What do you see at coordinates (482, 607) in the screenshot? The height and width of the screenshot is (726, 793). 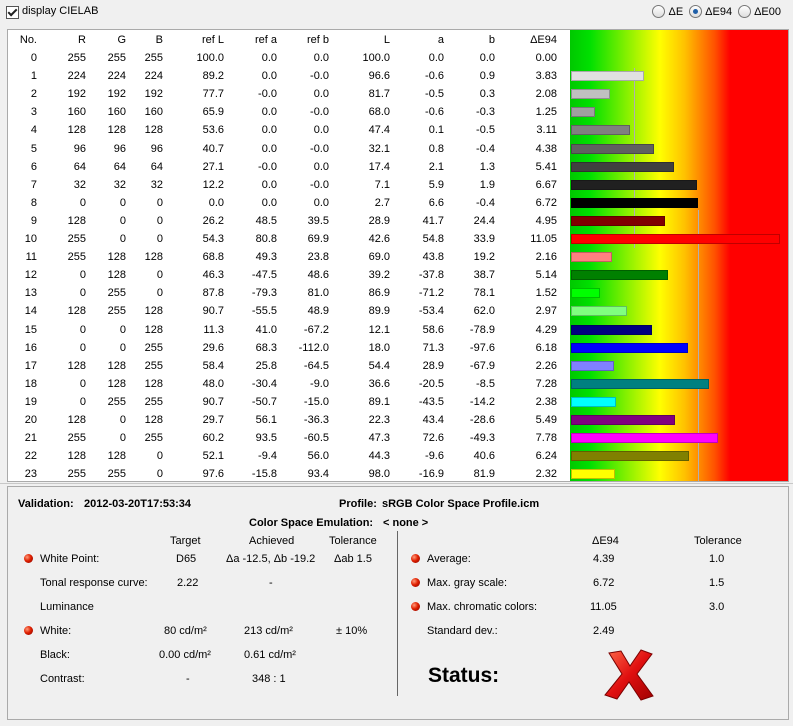 I see `max-chroma-label: Max. chromatic colors:` at bounding box center [482, 607].